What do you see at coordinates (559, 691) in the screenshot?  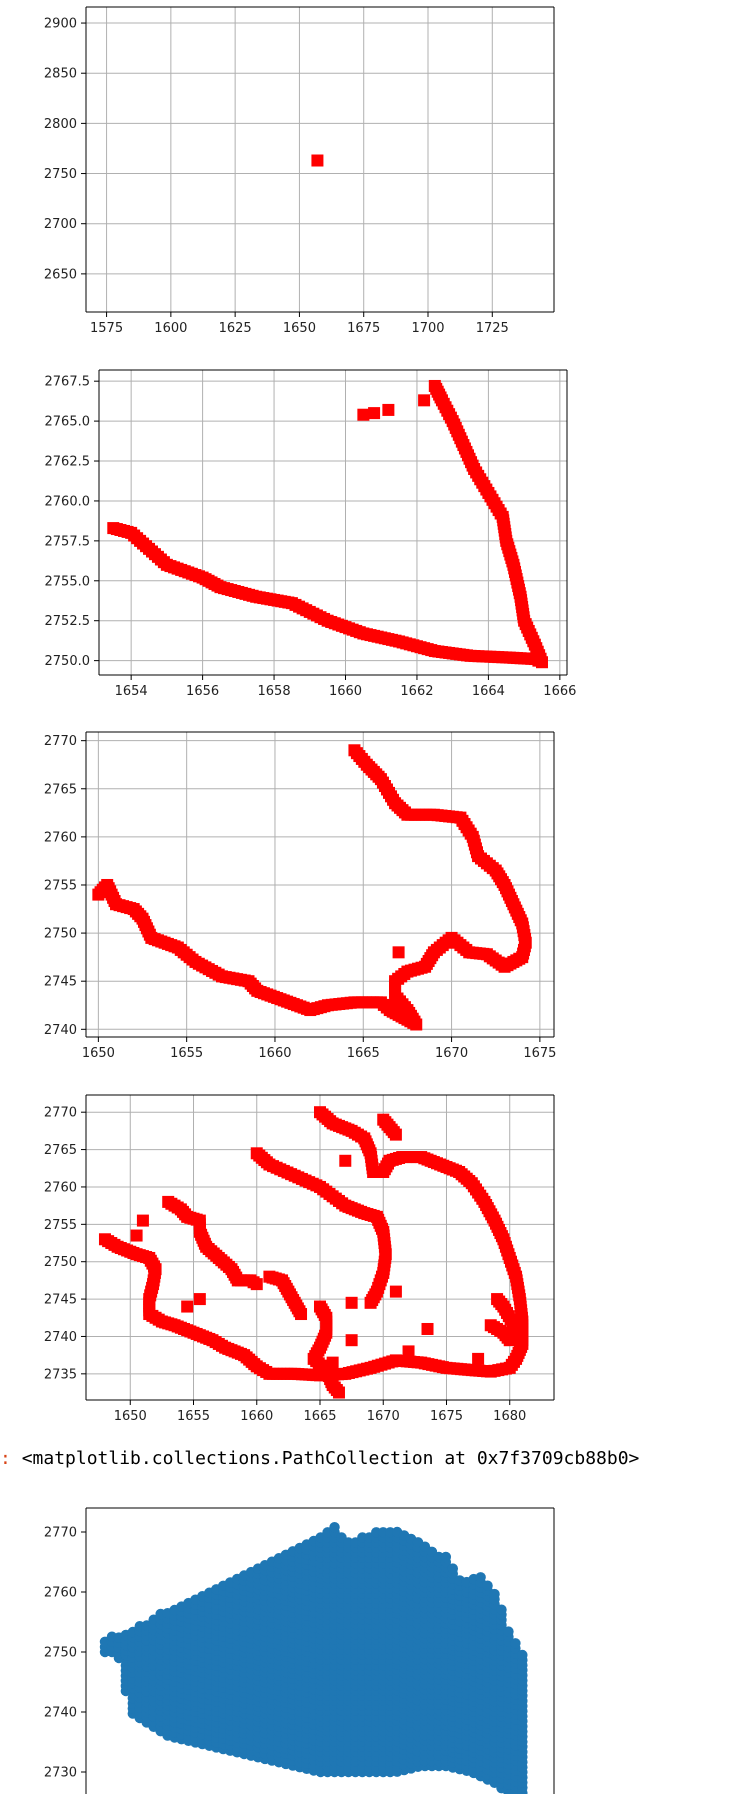 I see `x-tick-label: 1666` at bounding box center [559, 691].